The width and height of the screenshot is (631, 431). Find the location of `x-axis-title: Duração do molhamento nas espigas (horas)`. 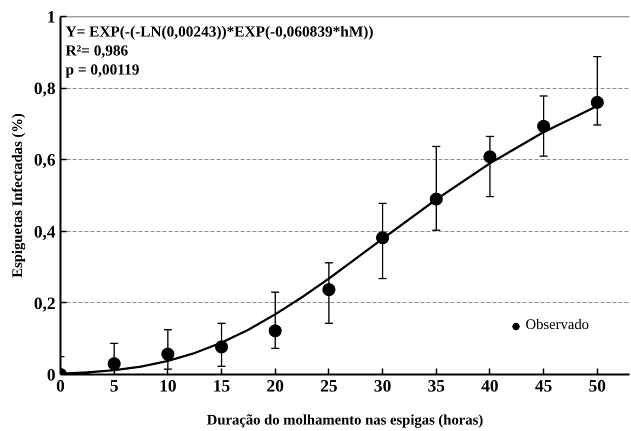

x-axis-title: Duração do molhamento nas espigas (horas) is located at coordinates (345, 420).